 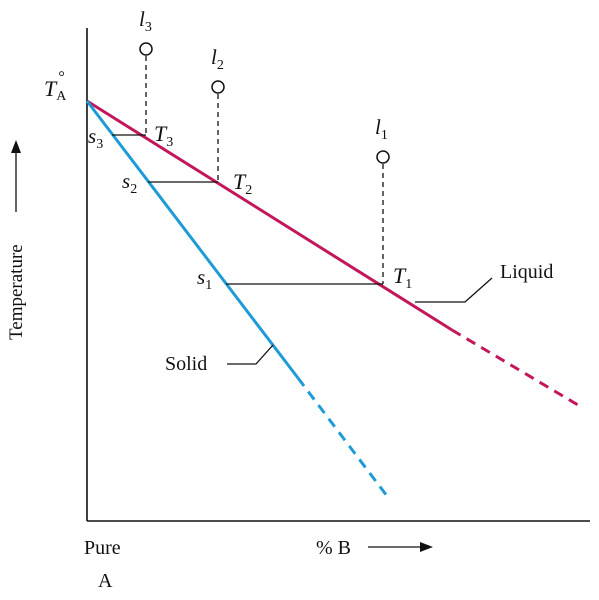 What do you see at coordinates (402, 277) in the screenshot?
I see `temperature-t1-label: T1` at bounding box center [402, 277].